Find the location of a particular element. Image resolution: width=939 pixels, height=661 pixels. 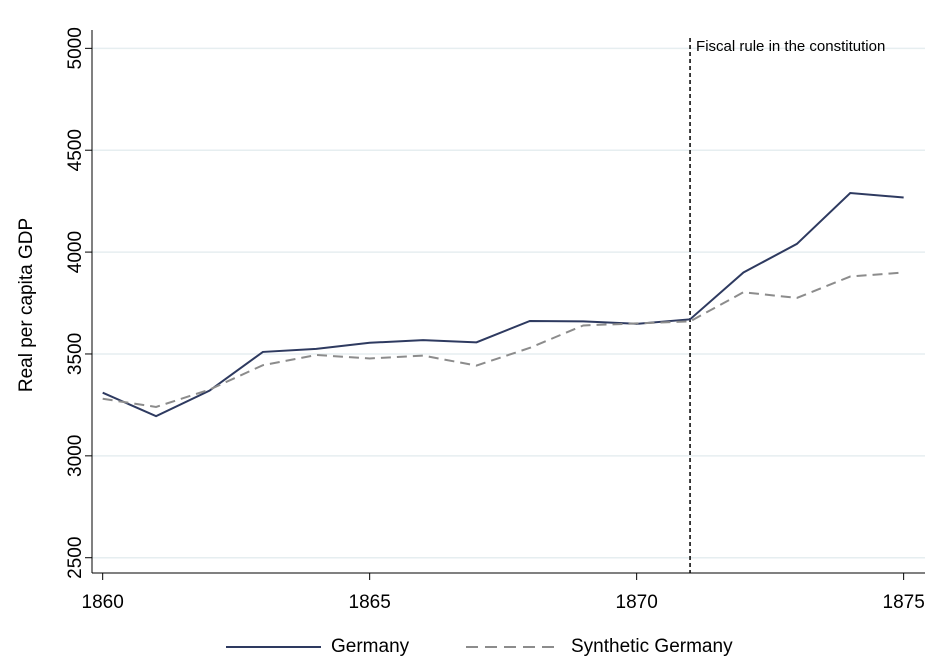

legend-label: Synthetic Germany is located at coordinates (652, 646).